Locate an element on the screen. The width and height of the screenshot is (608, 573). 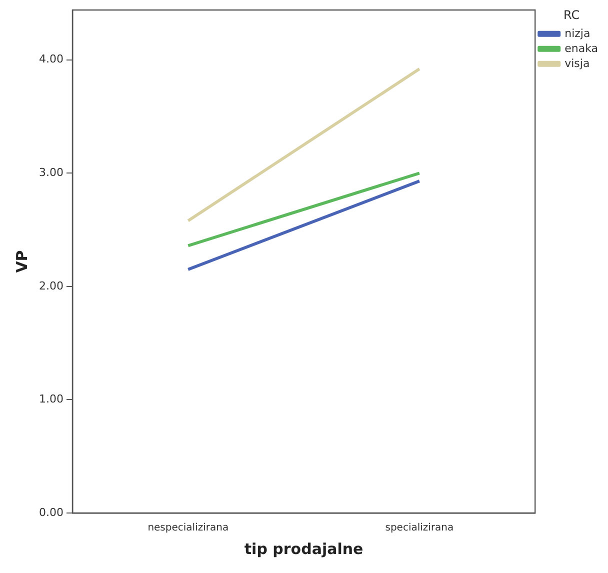
legend-label: visja is located at coordinates (577, 63).